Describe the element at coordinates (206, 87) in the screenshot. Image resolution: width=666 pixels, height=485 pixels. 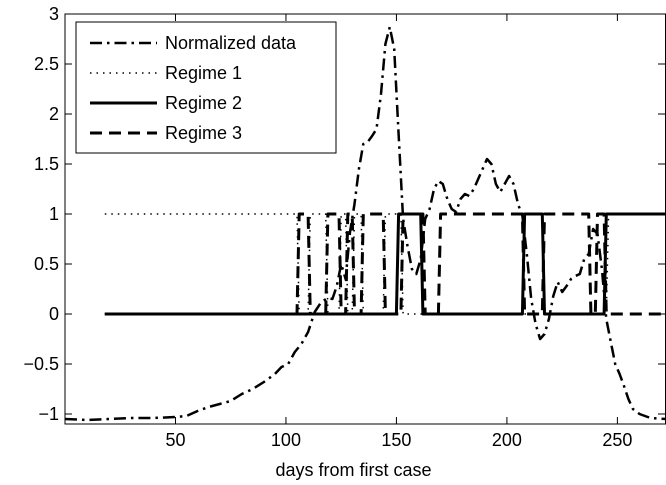
I see `legend: Normalized data Regime 1 Regime 2 Regime 3` at that location.